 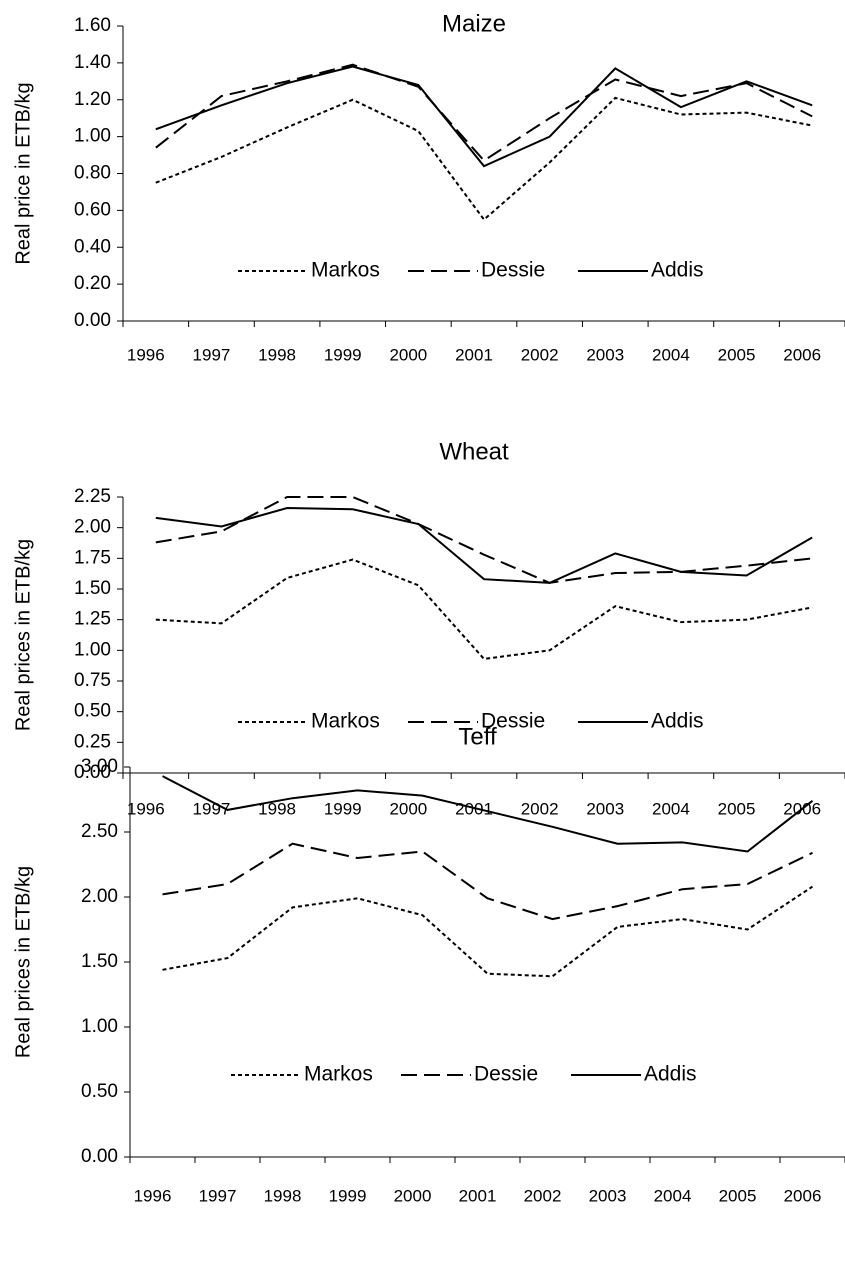 I want to click on y-tick-label: 0.75, so click(x=92, y=680).